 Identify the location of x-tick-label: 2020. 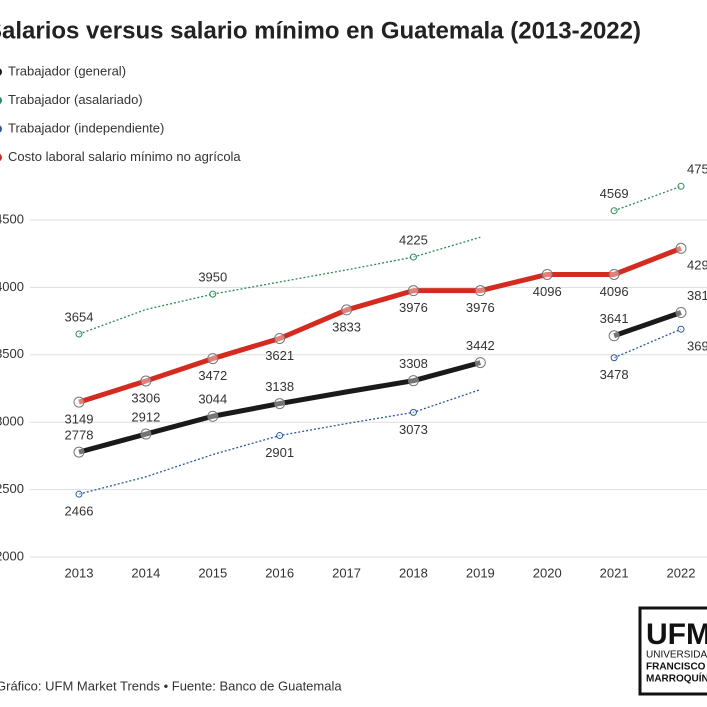
(547, 572).